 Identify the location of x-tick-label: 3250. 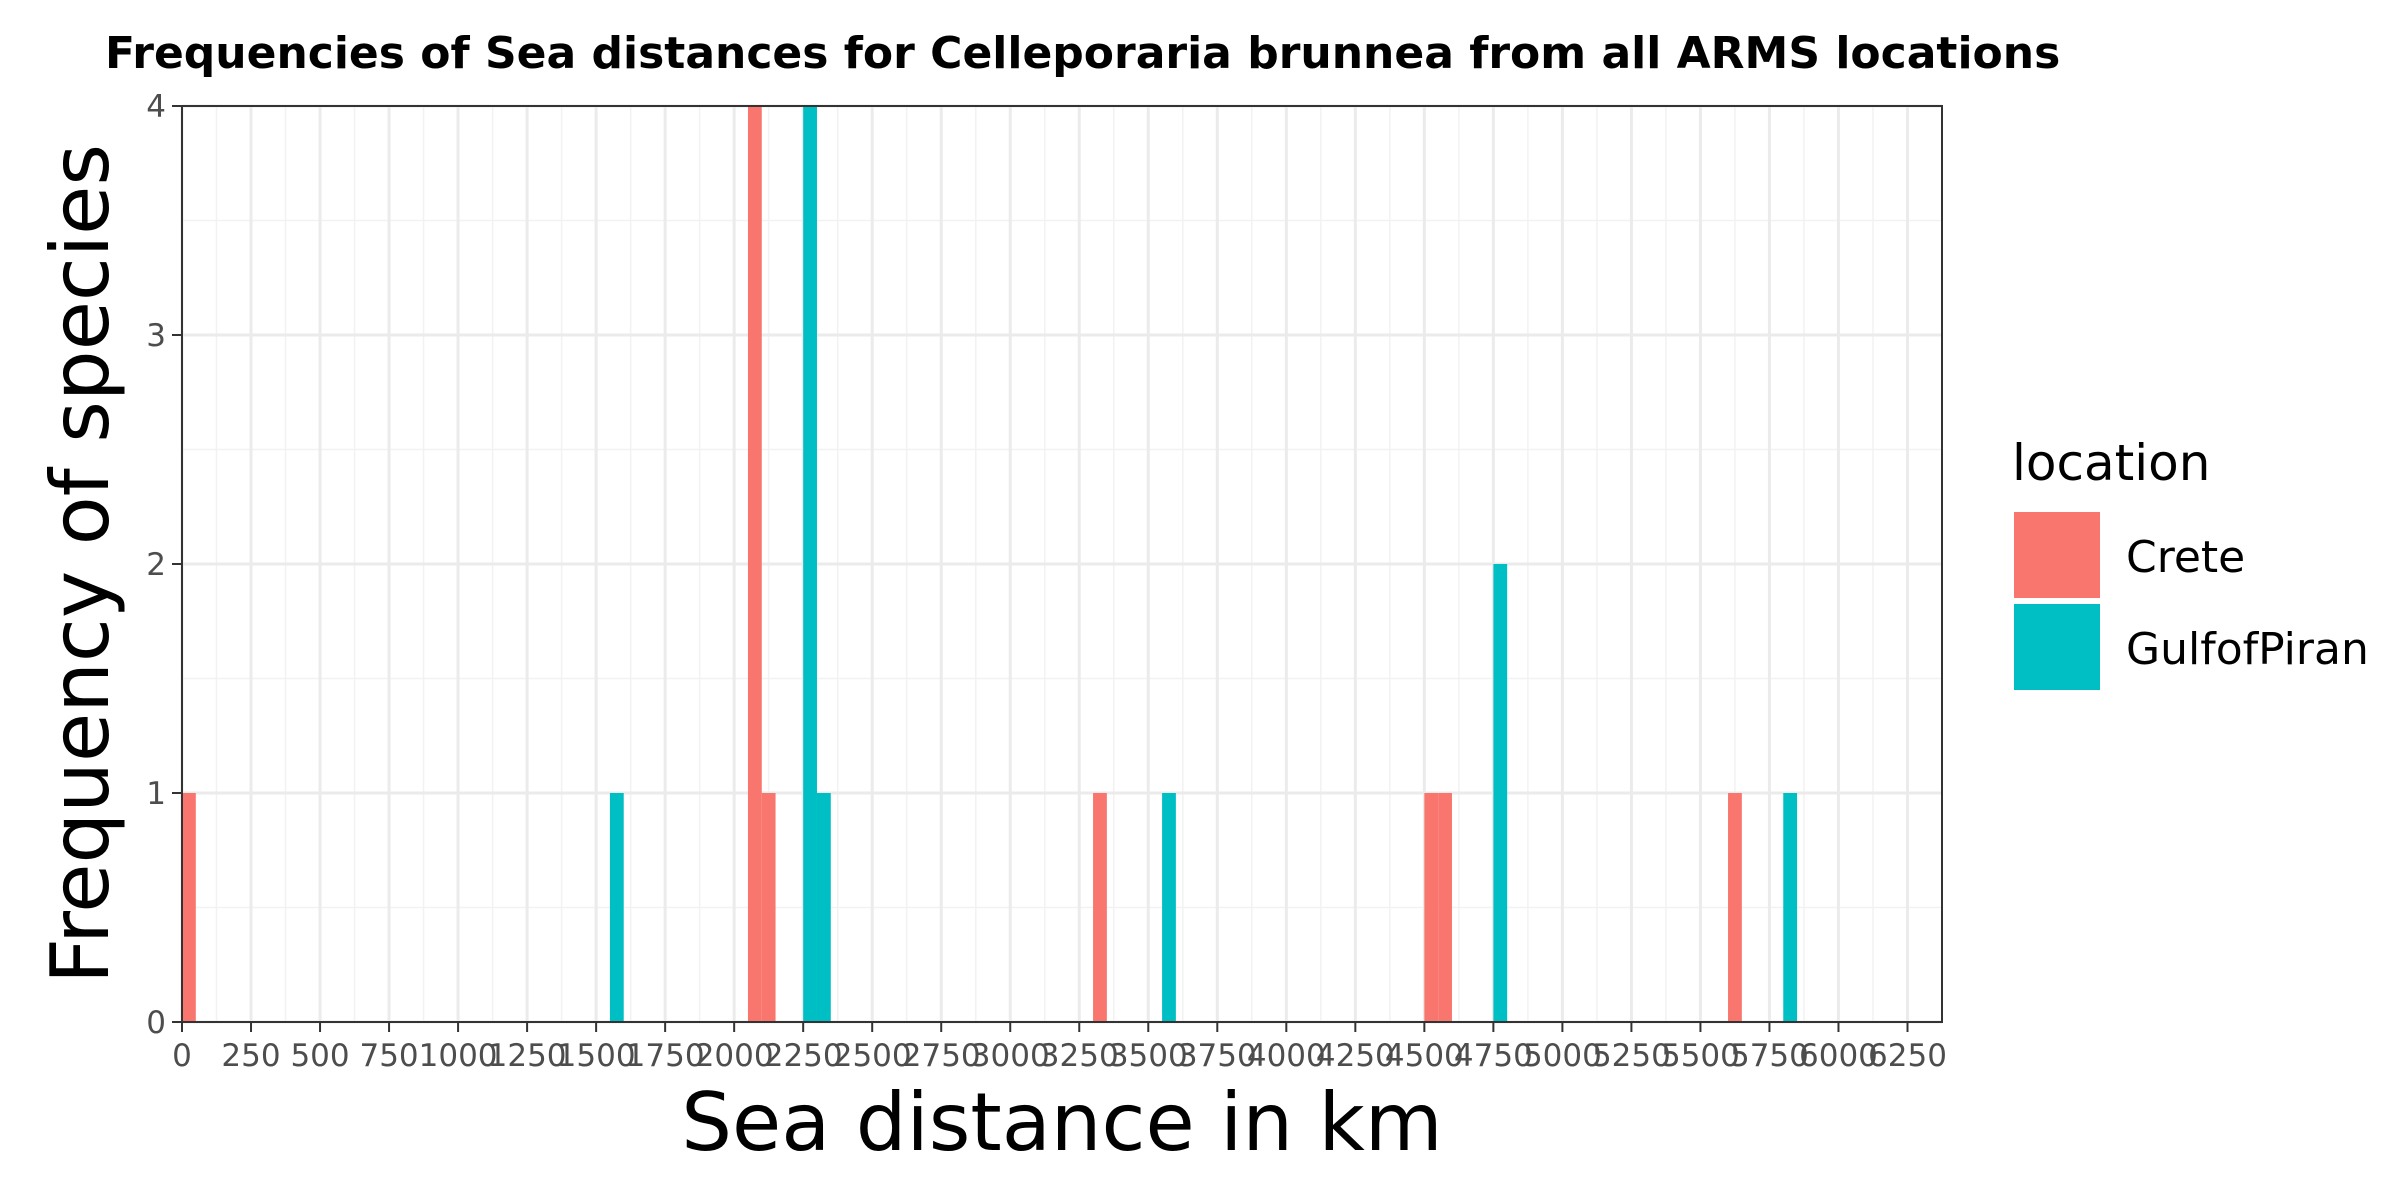
(1079, 1056).